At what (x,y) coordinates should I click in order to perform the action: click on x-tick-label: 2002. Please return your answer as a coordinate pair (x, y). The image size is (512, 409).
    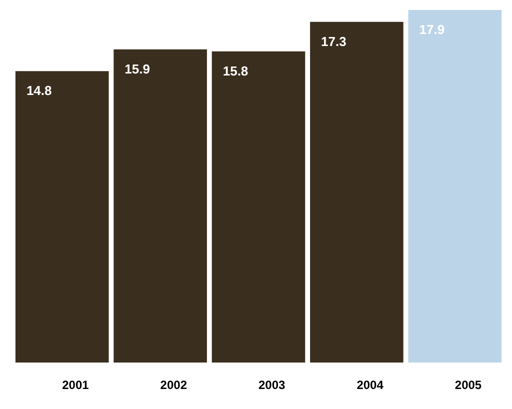
    Looking at the image, I should click on (174, 385).